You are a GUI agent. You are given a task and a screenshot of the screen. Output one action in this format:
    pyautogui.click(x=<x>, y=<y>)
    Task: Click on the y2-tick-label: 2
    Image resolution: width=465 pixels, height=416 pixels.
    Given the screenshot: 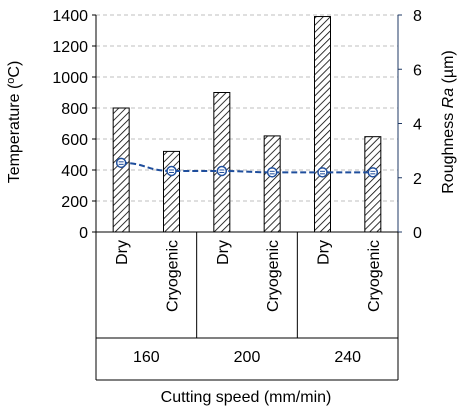 What is the action you would take?
    pyautogui.click(x=417, y=179)
    